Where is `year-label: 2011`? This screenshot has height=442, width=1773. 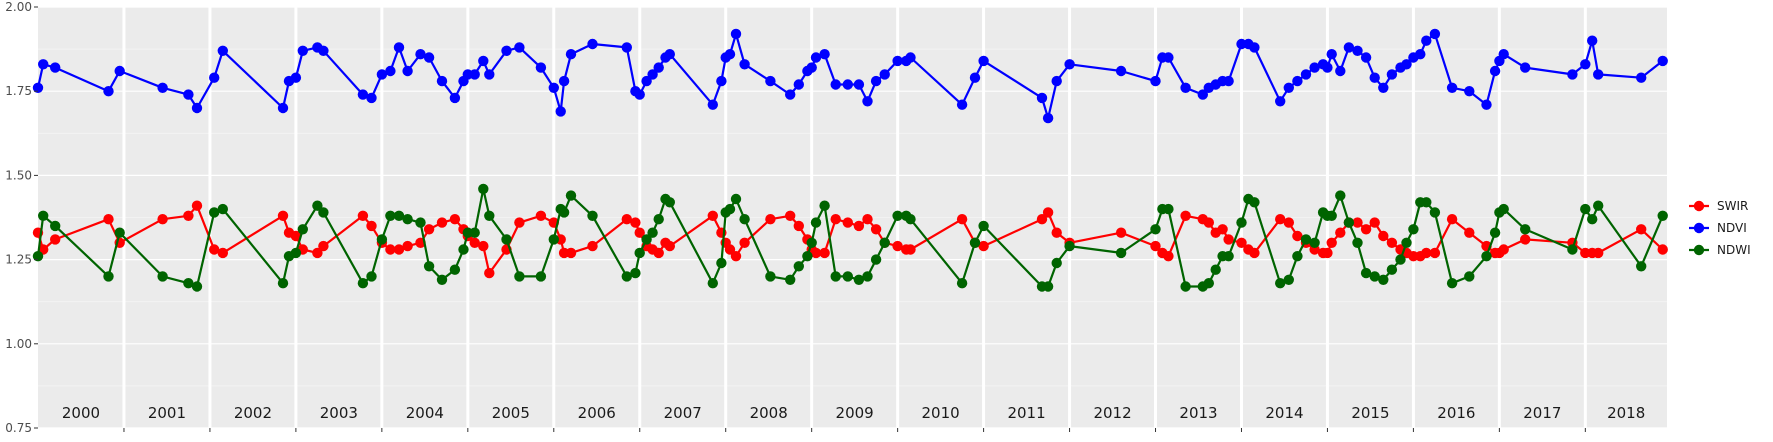 year-label: 2011 is located at coordinates (1026, 413).